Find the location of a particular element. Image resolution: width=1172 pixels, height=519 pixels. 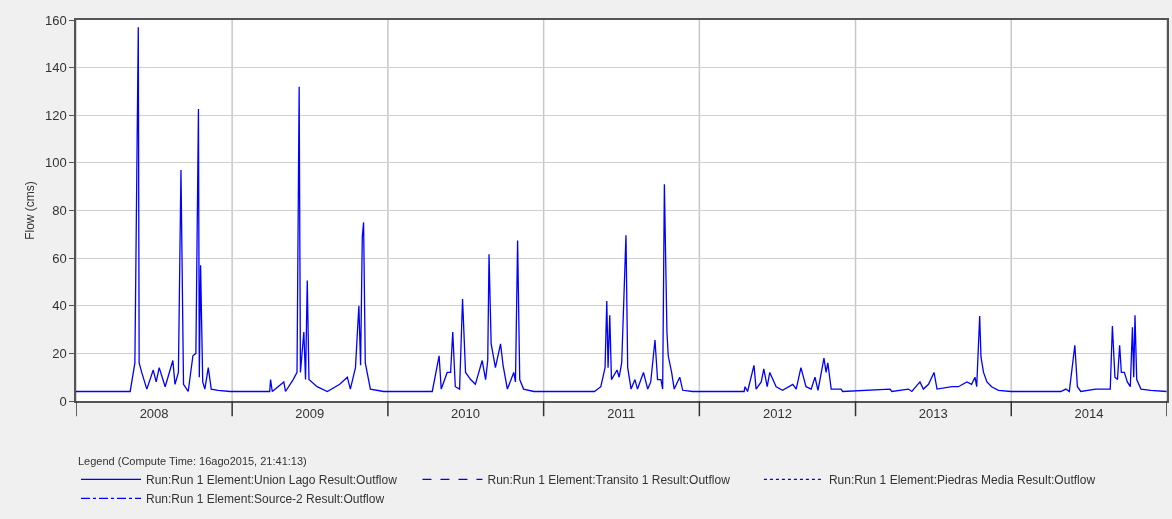

y-tick-label: 140 is located at coordinates (55, 68).